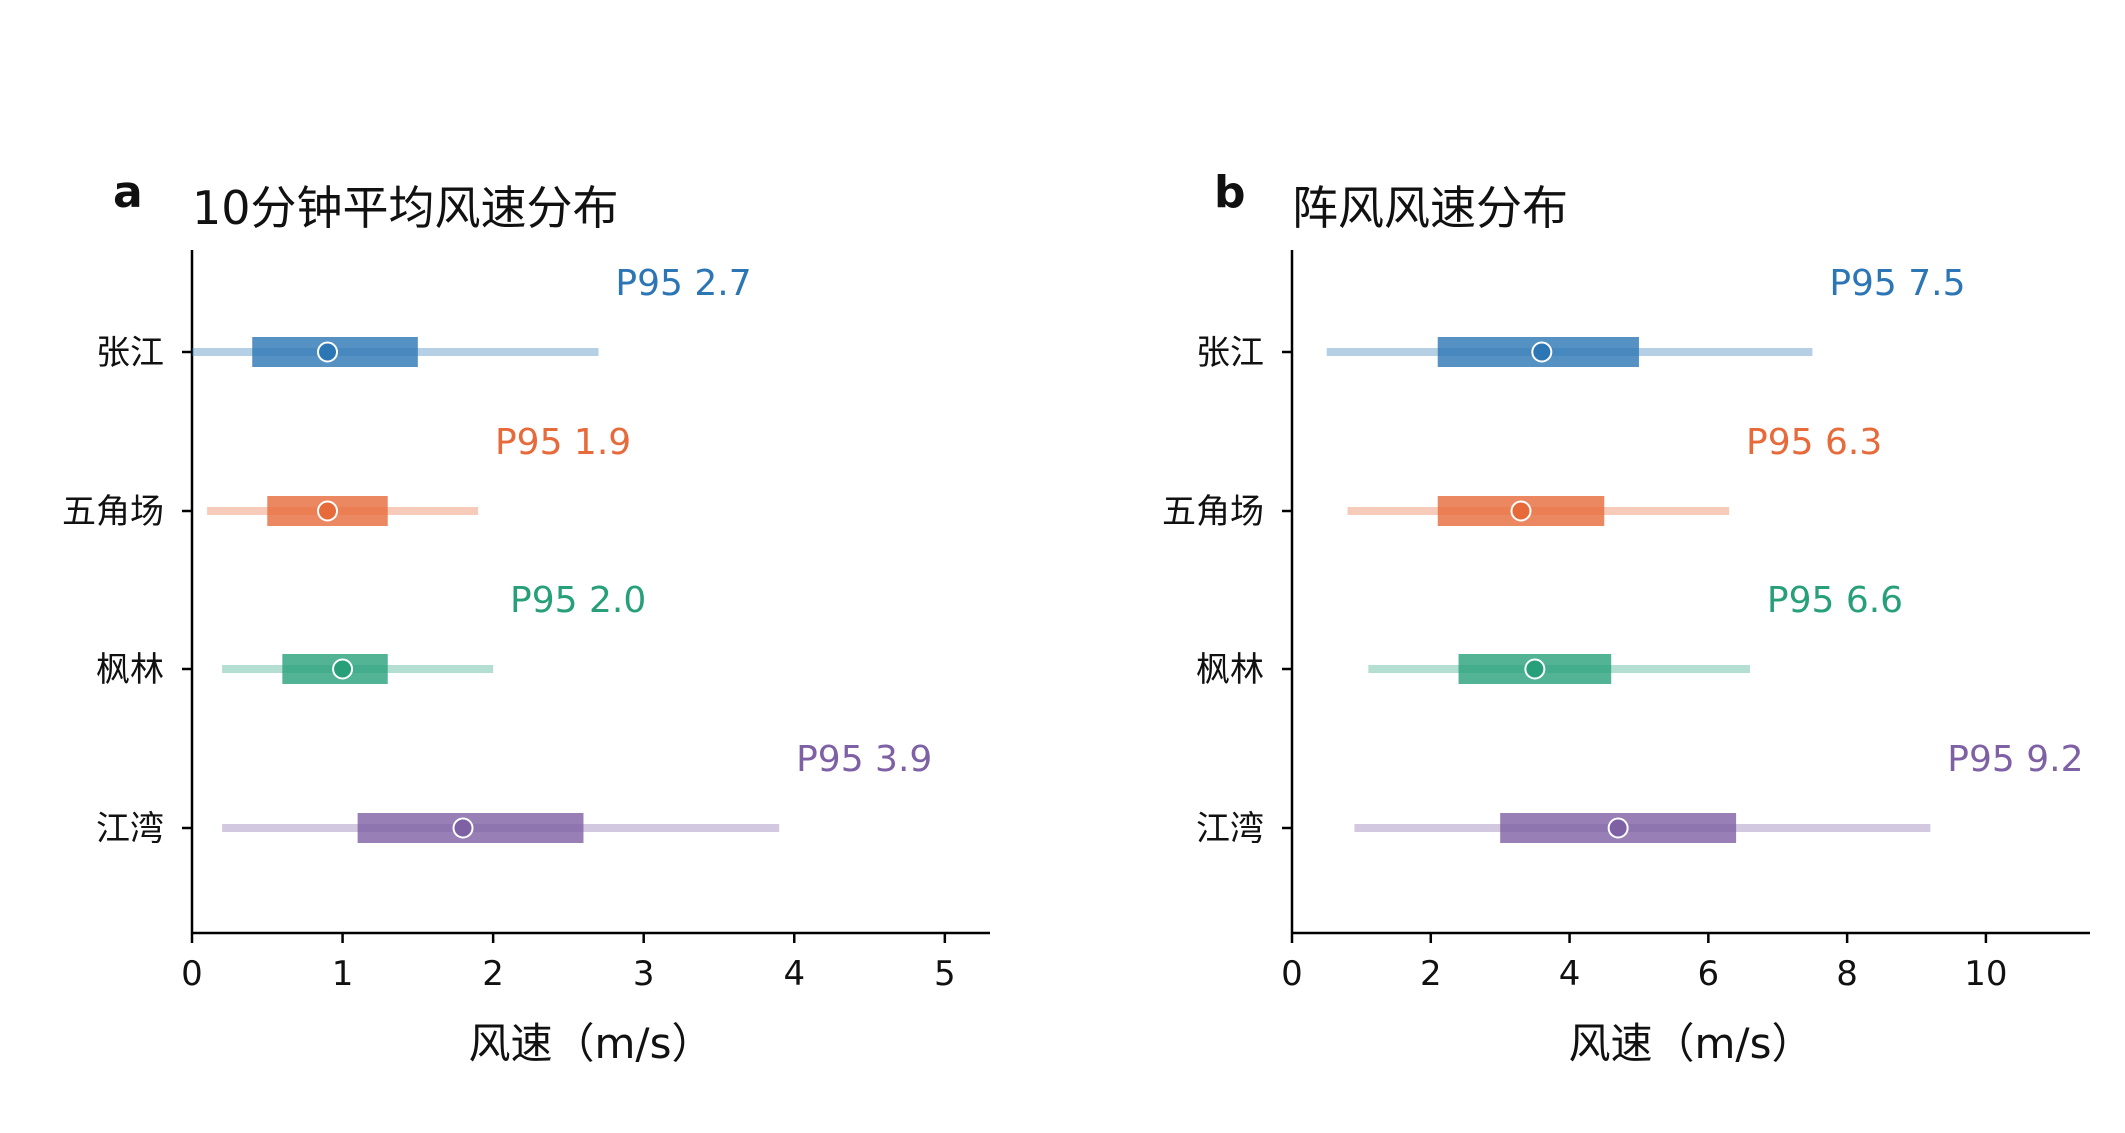  What do you see at coordinates (405, 208) in the screenshot?
I see `panel-title: 10分钟平均风速分布` at bounding box center [405, 208].